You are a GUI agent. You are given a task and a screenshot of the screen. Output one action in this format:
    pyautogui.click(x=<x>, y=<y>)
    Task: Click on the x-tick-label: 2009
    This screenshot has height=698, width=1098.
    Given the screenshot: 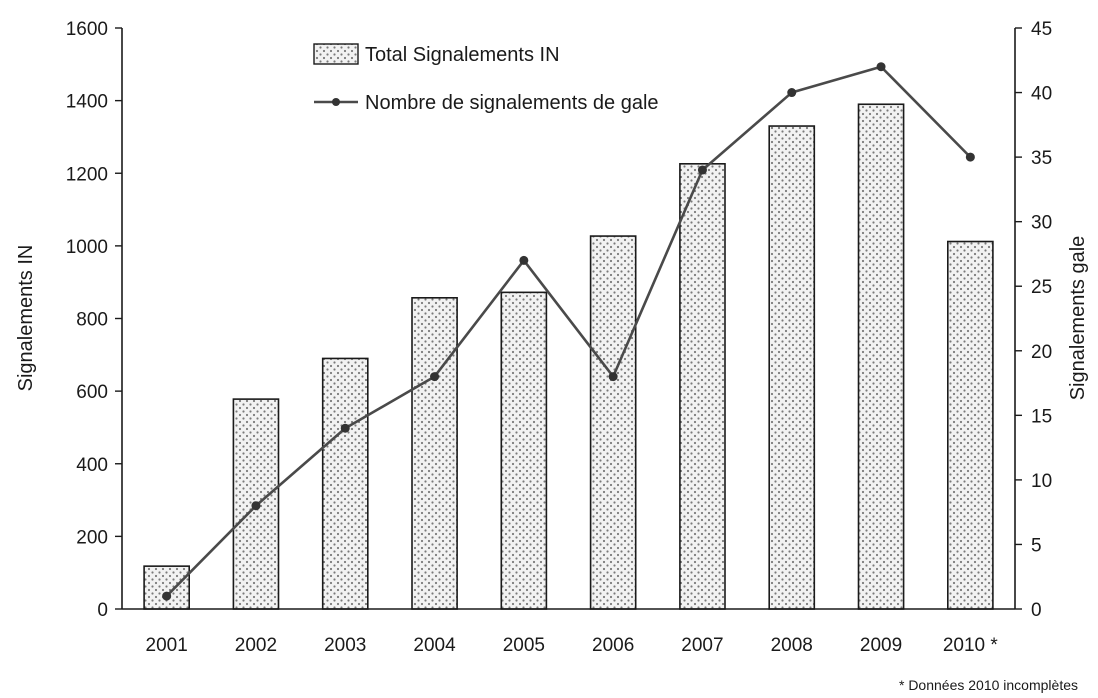 What is the action you would take?
    pyautogui.click(x=881, y=645)
    